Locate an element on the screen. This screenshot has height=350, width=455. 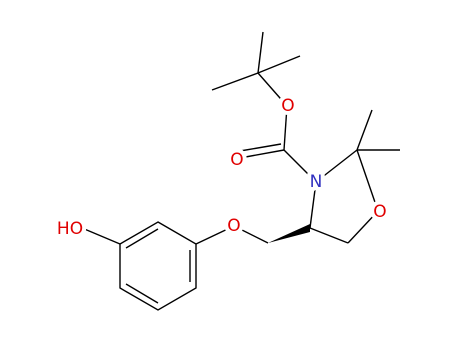
wedge-bond is located at coordinates (289, 233).